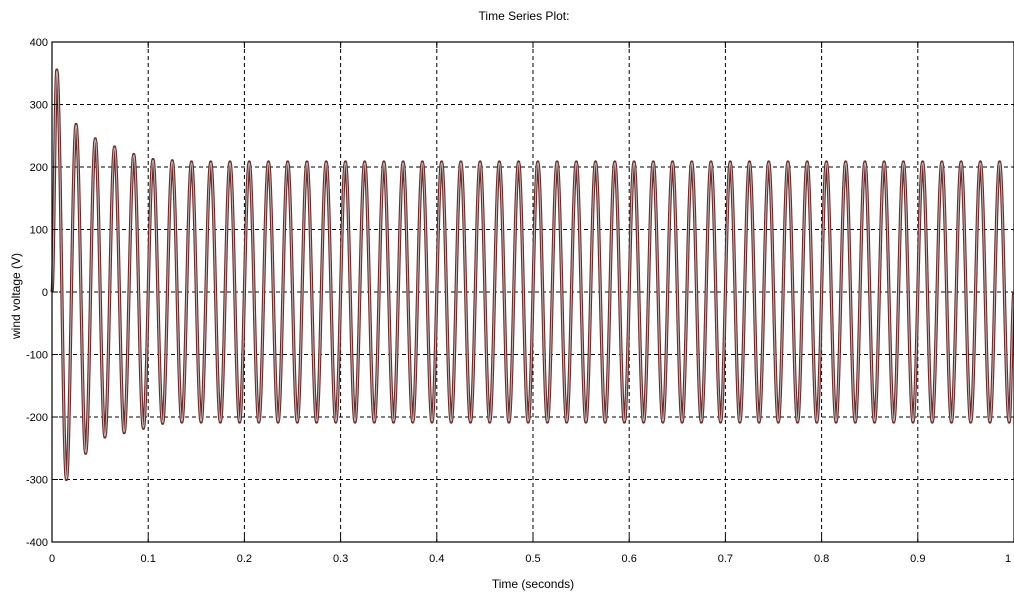  I want to click on x-tick-label: 0.1, so click(148, 559).